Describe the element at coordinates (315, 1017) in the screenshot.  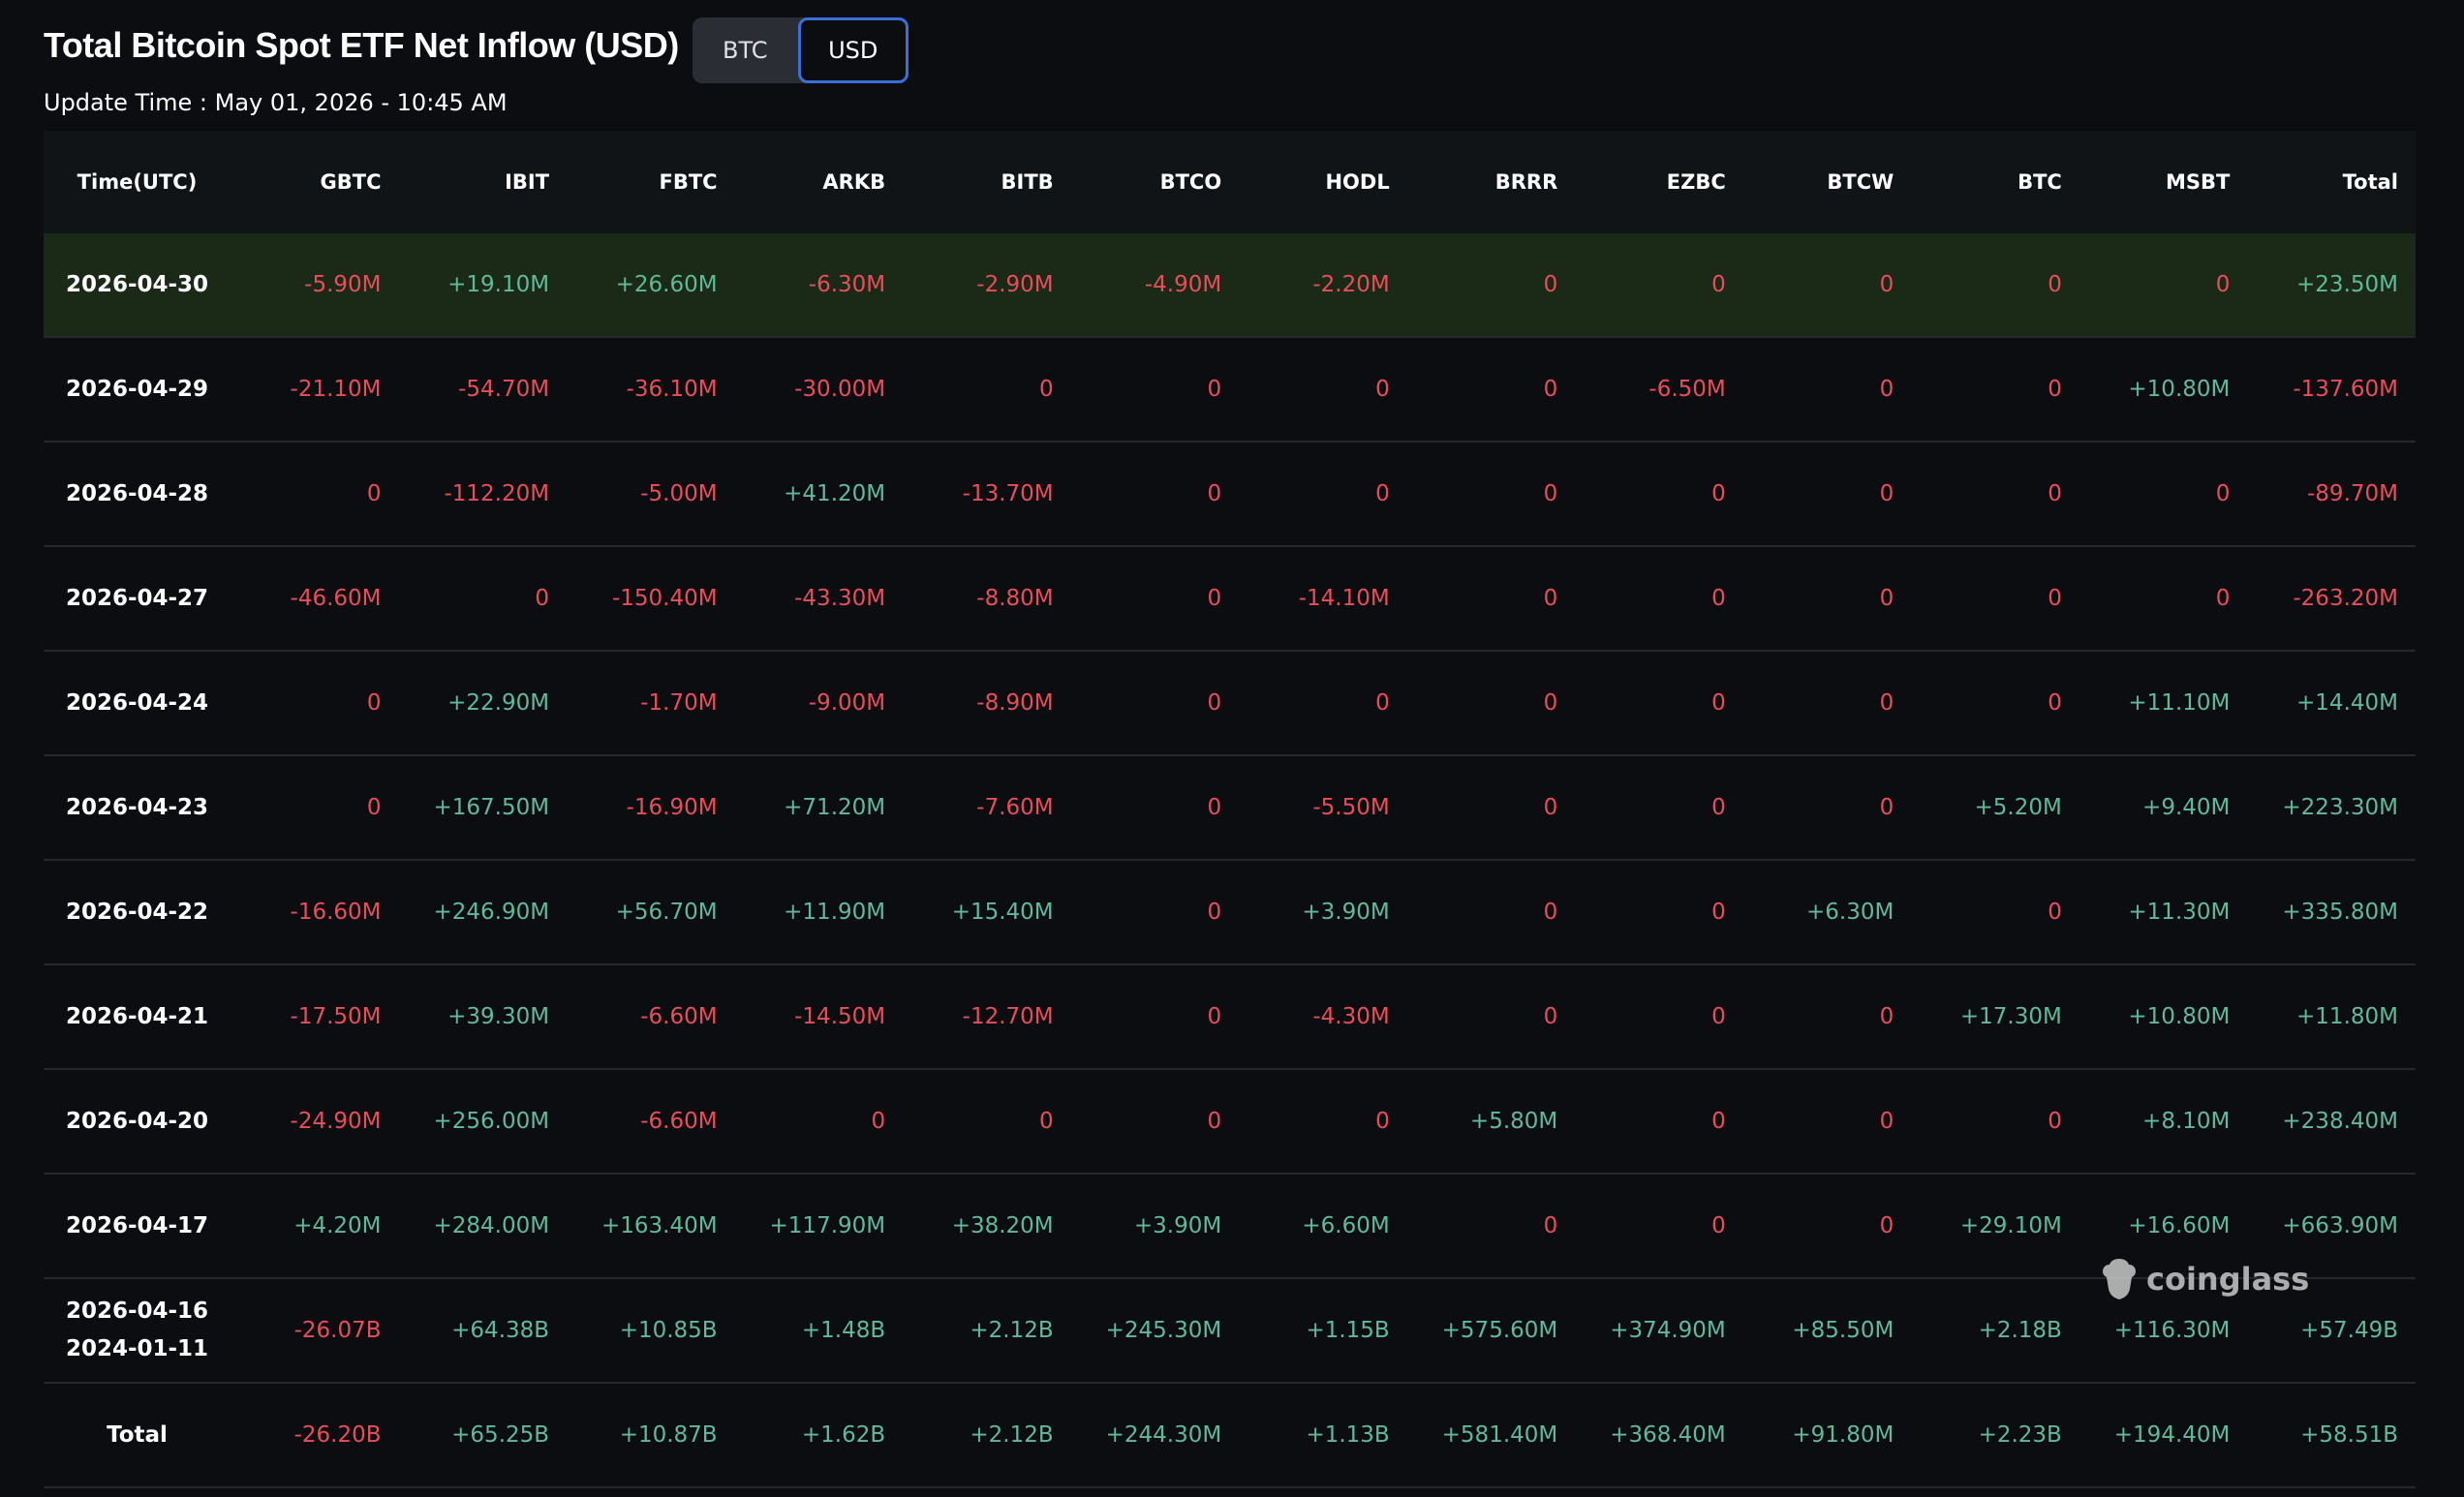
I see `flow-cell: -17.50M` at that location.